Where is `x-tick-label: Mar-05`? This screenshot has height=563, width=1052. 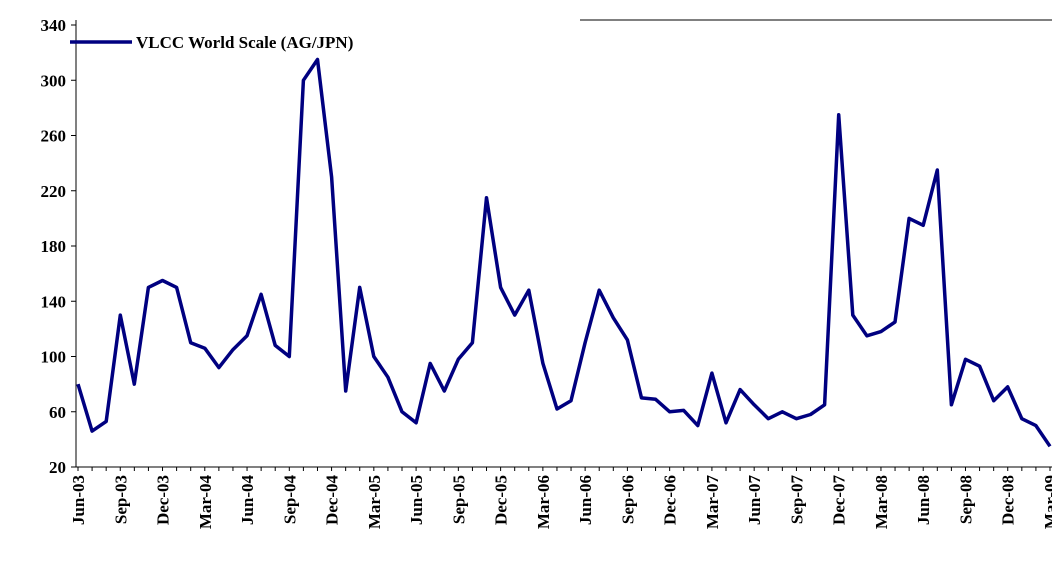
x-tick-label: Mar-05 is located at coordinates (374, 502).